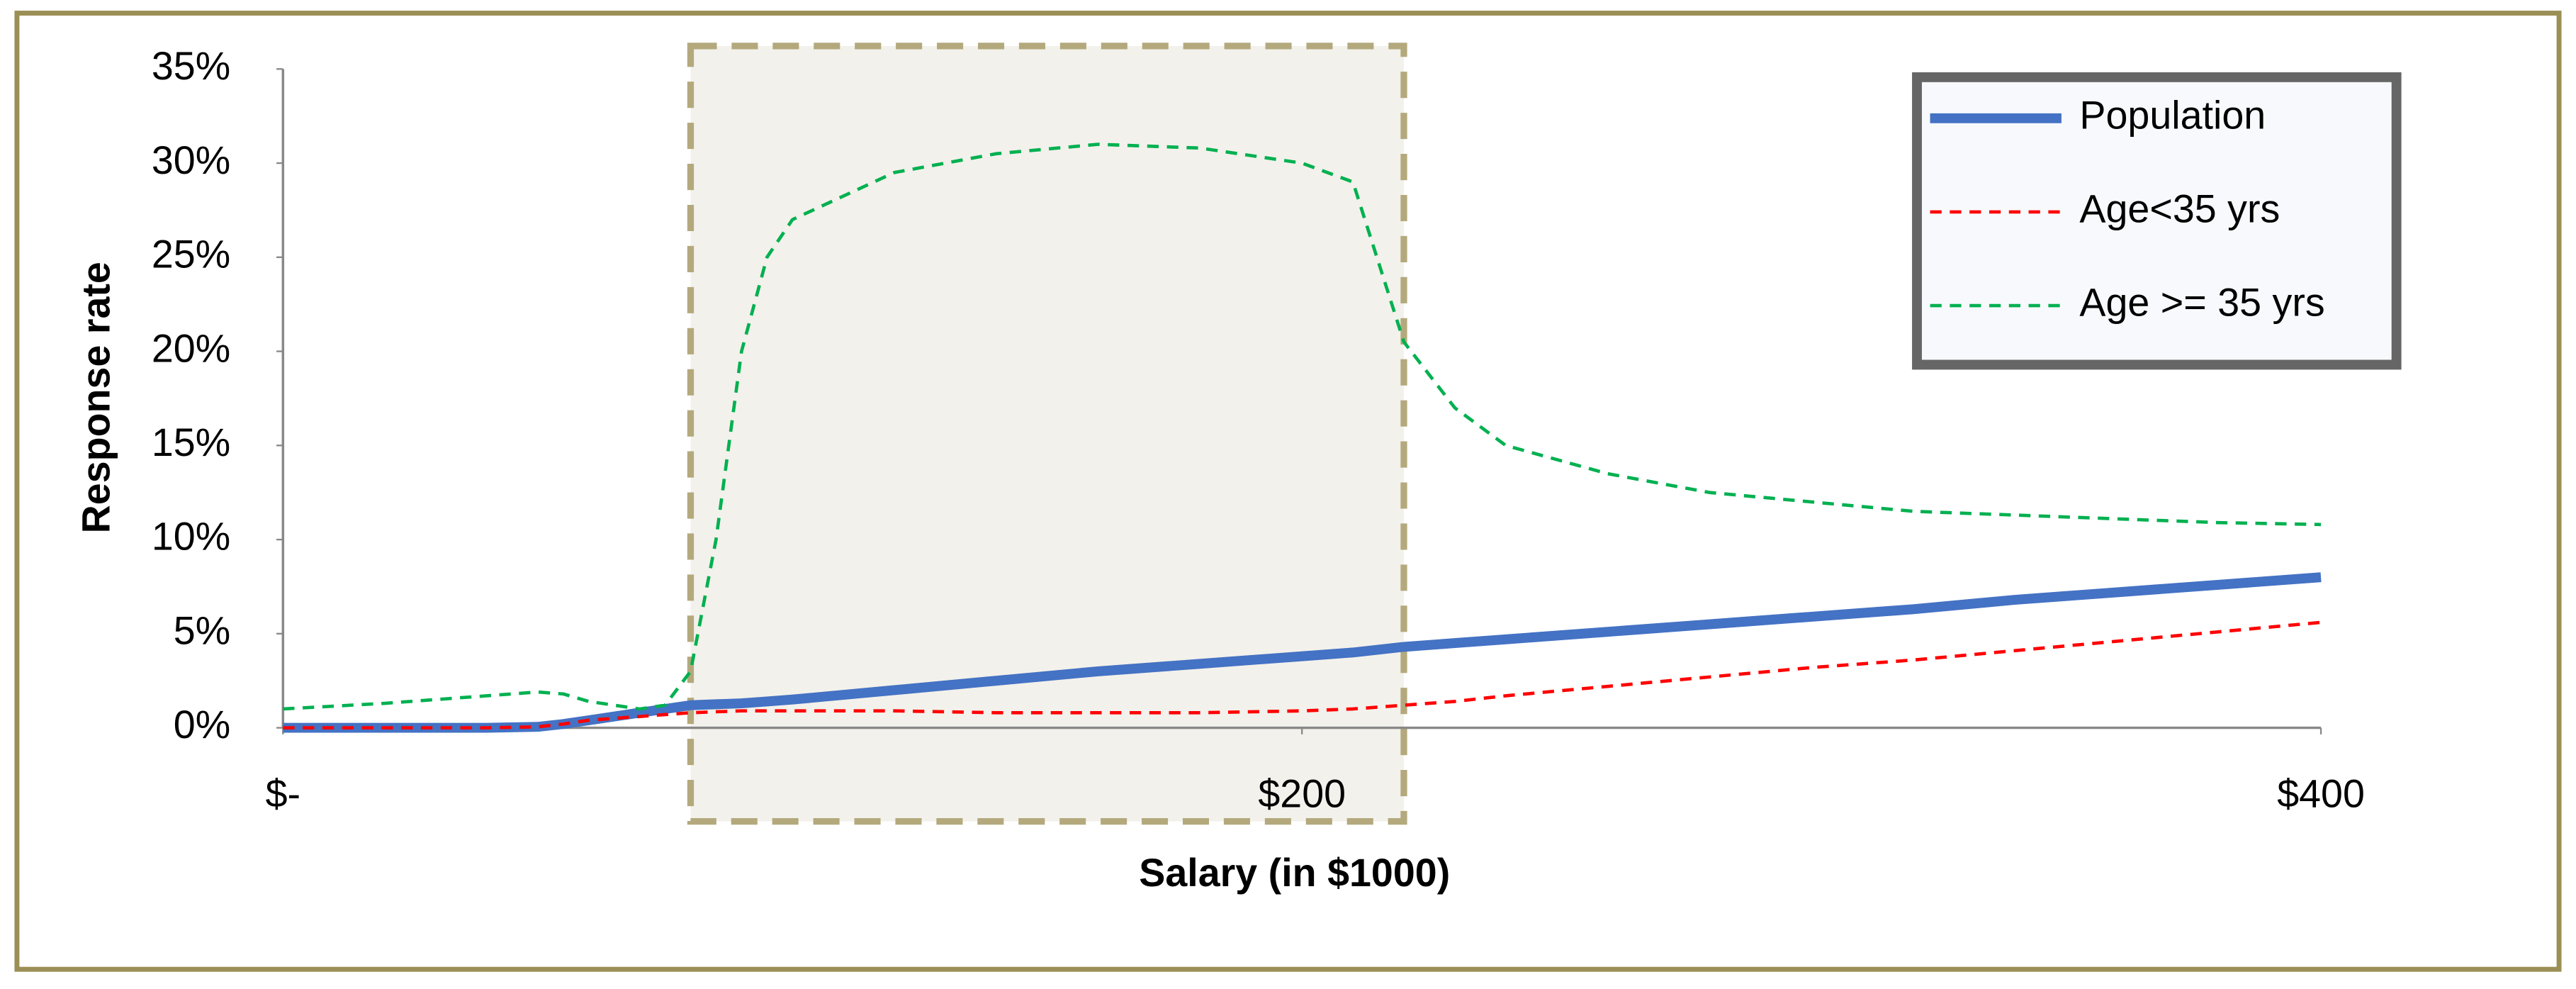  I want to click on y-tick-label: 5%, so click(202, 630).